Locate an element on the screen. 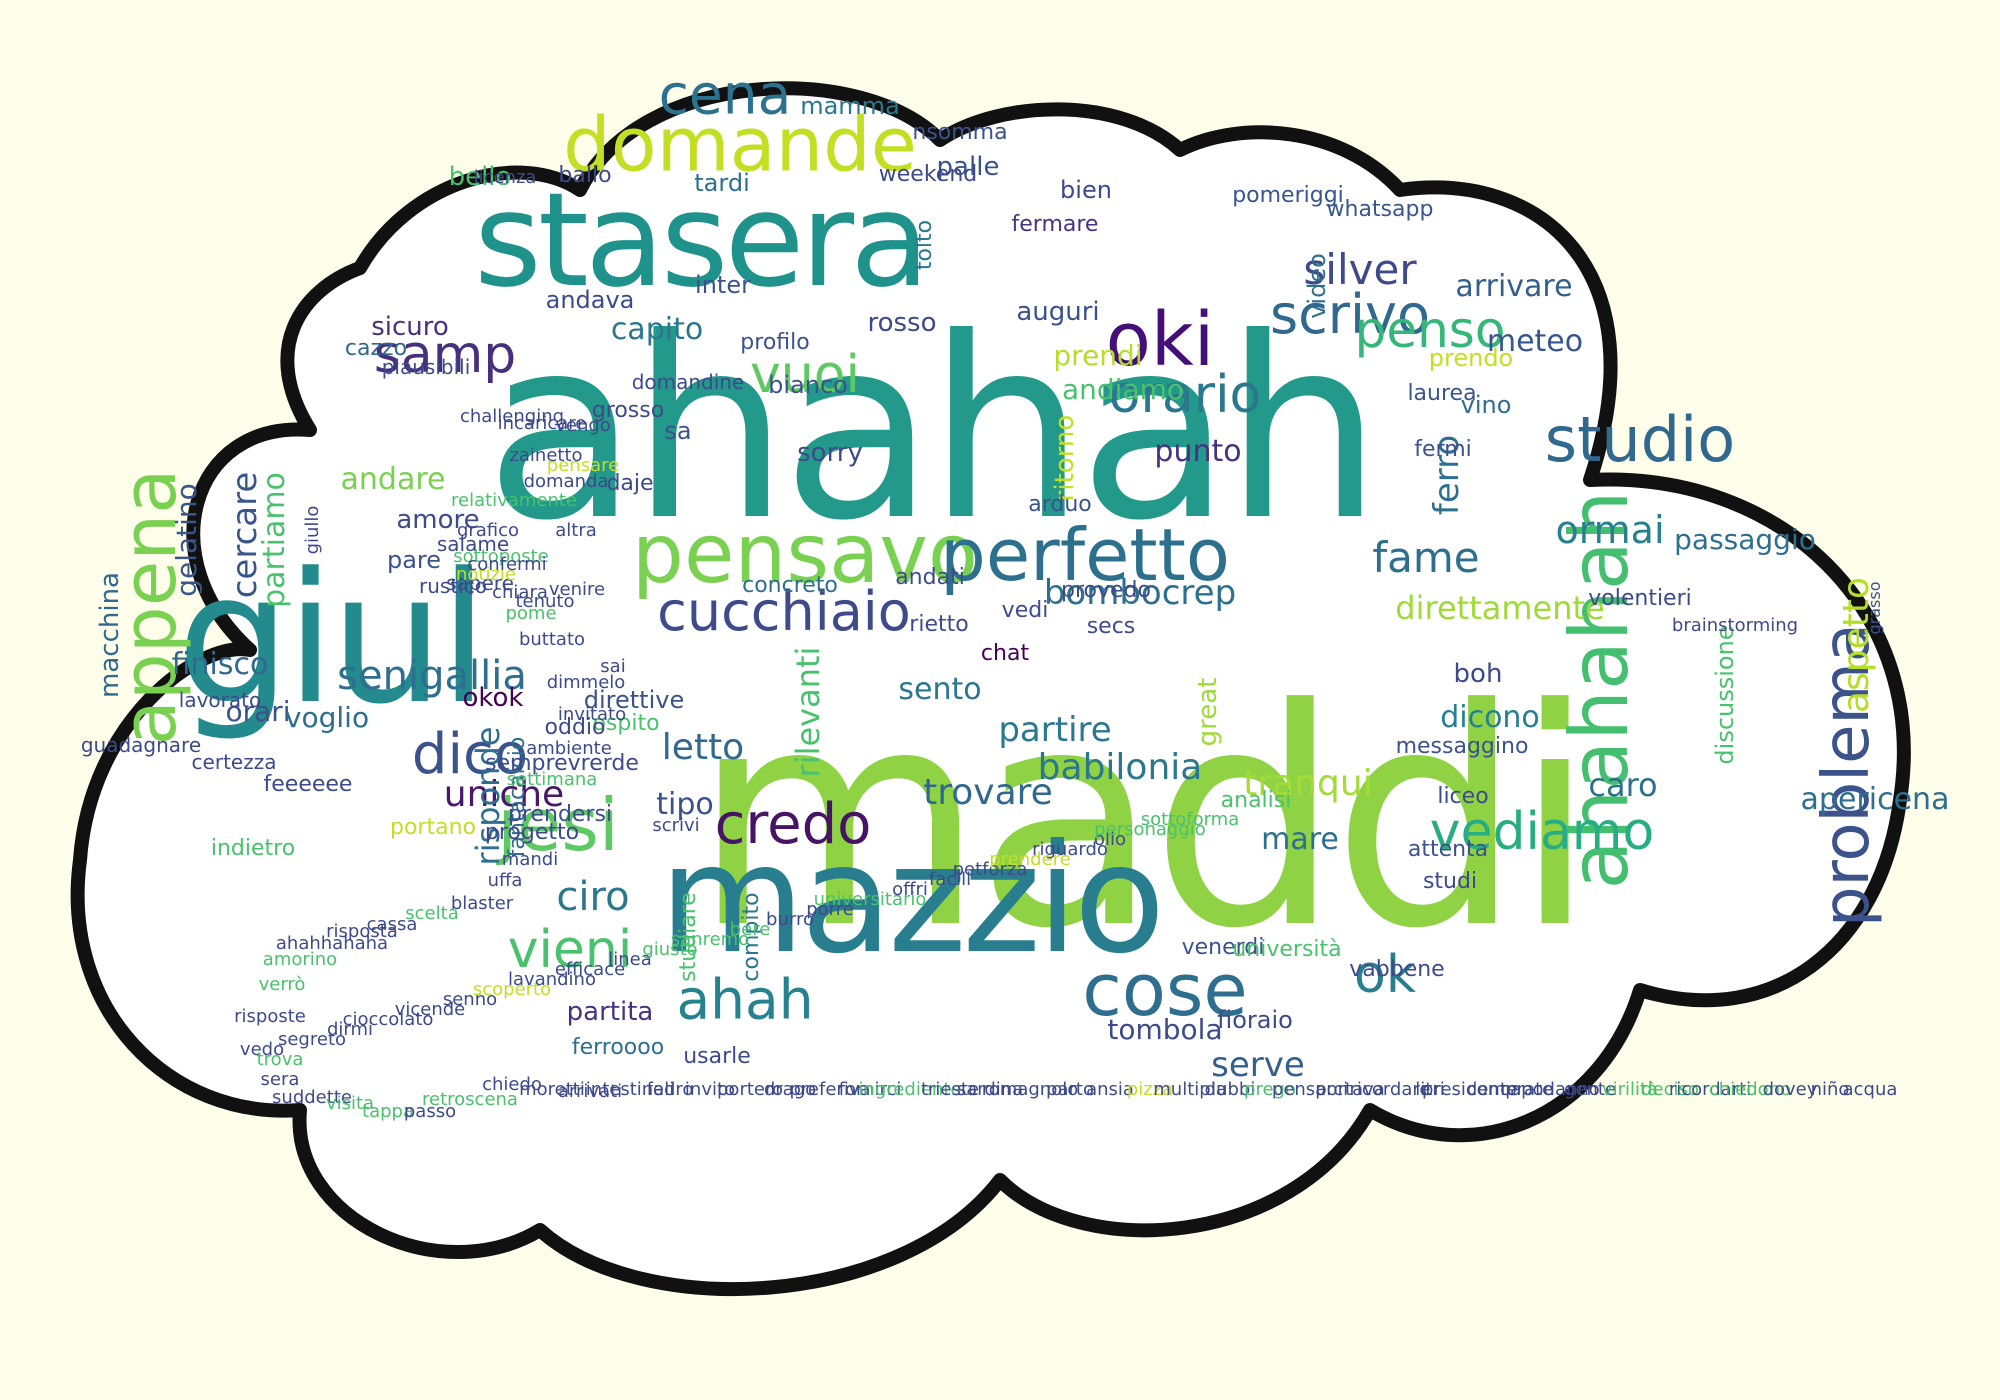  cloud-word: verrò is located at coordinates (282, 984).